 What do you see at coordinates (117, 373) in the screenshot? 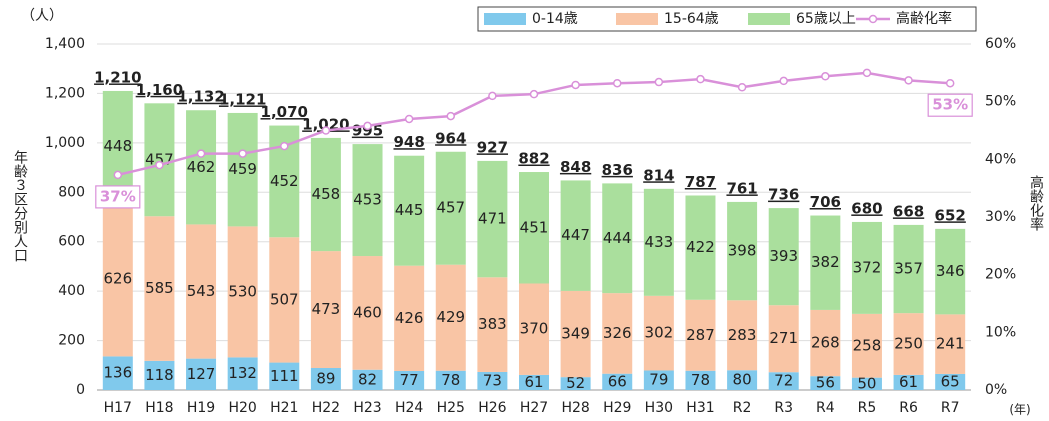
I see `bar-value-label: 136` at bounding box center [117, 373].